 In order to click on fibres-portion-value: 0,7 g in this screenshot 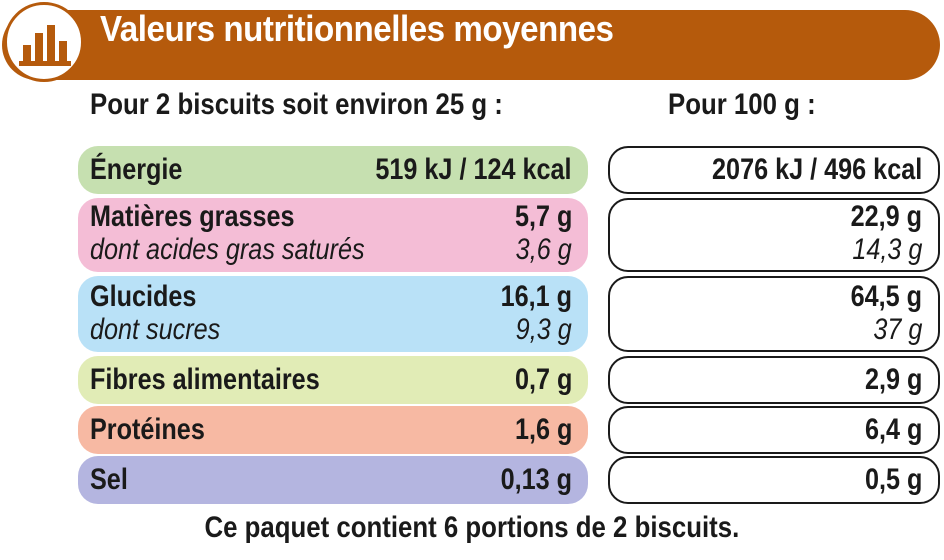, I will do `click(543, 379)`.